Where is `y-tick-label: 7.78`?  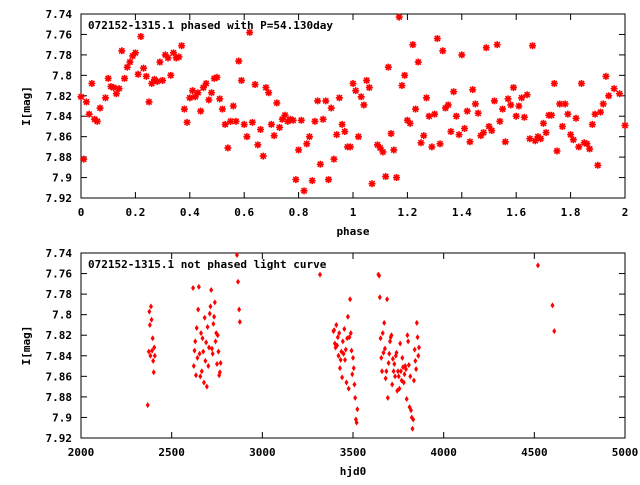
y-tick-label: 7.78 is located at coordinates (59, 294).